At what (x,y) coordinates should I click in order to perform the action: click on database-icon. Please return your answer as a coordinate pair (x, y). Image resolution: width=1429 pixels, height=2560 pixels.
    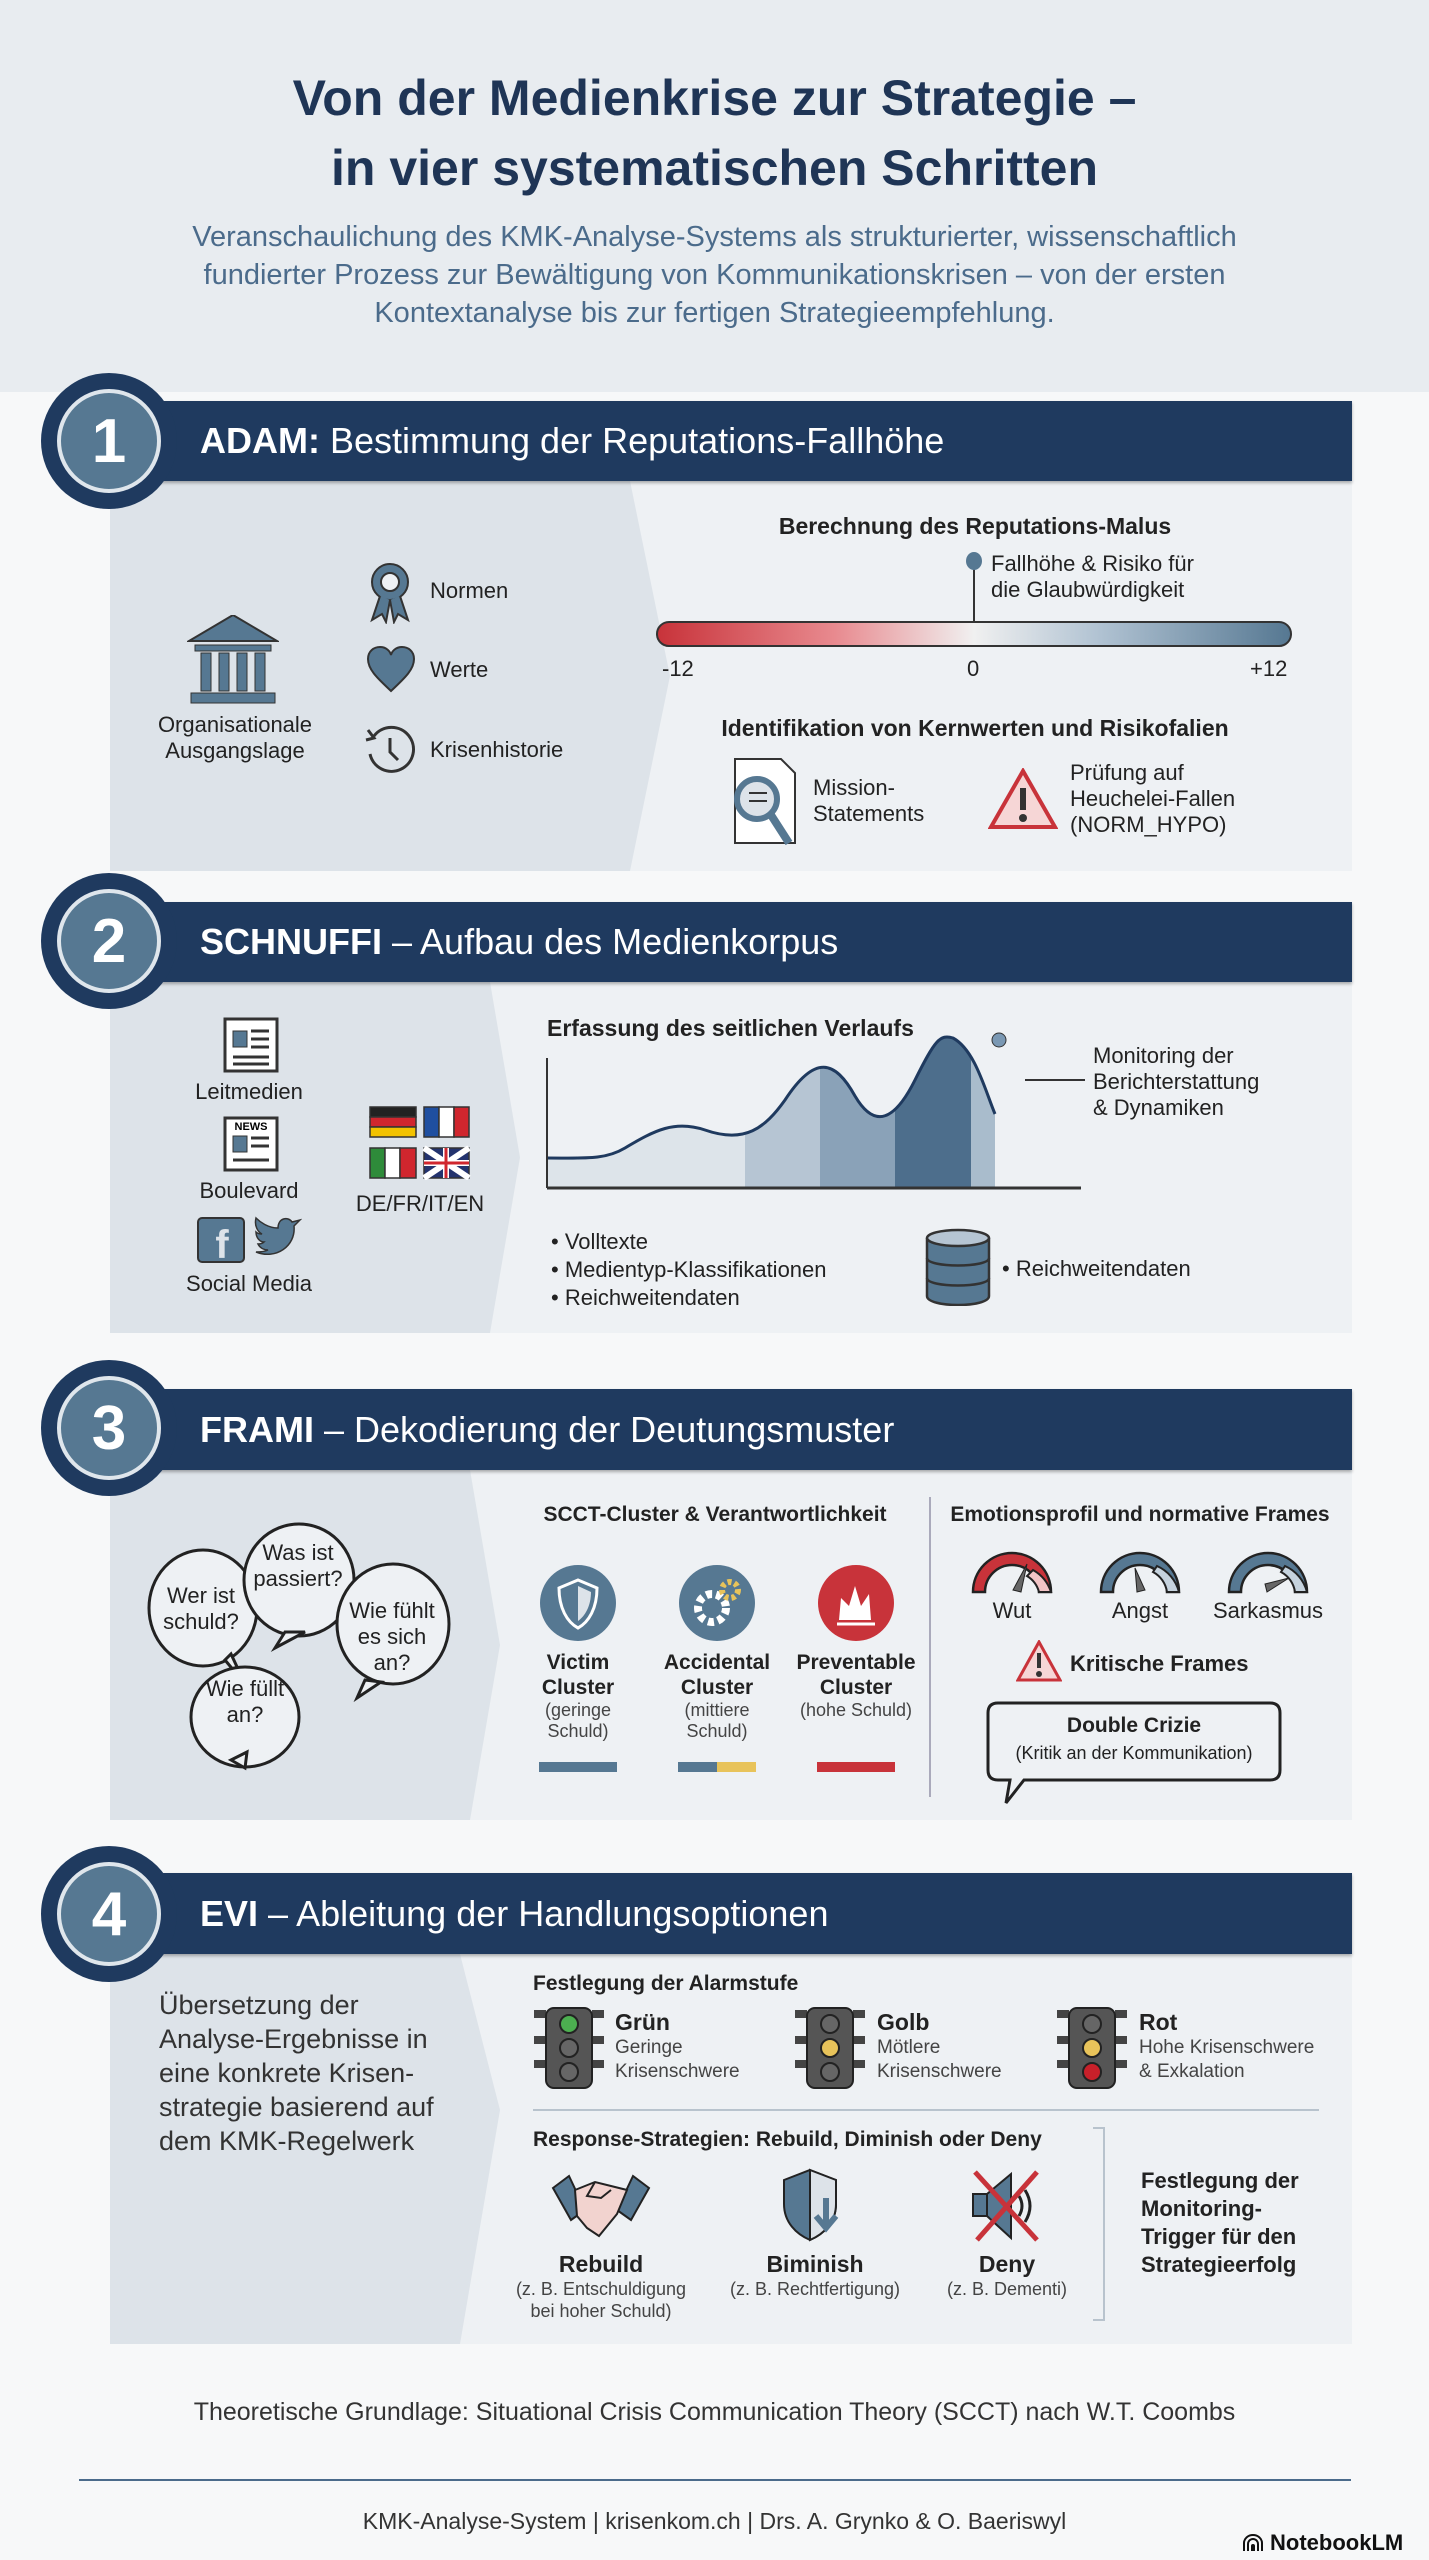
    Looking at the image, I should click on (958, 1267).